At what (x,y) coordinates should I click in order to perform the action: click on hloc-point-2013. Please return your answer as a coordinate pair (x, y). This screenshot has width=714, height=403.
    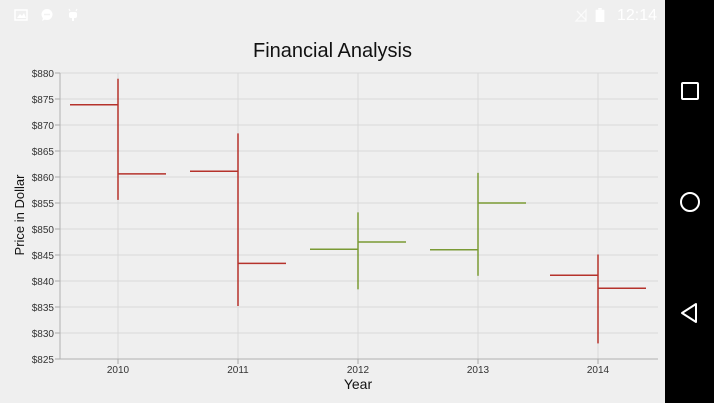
    Looking at the image, I should click on (478, 224).